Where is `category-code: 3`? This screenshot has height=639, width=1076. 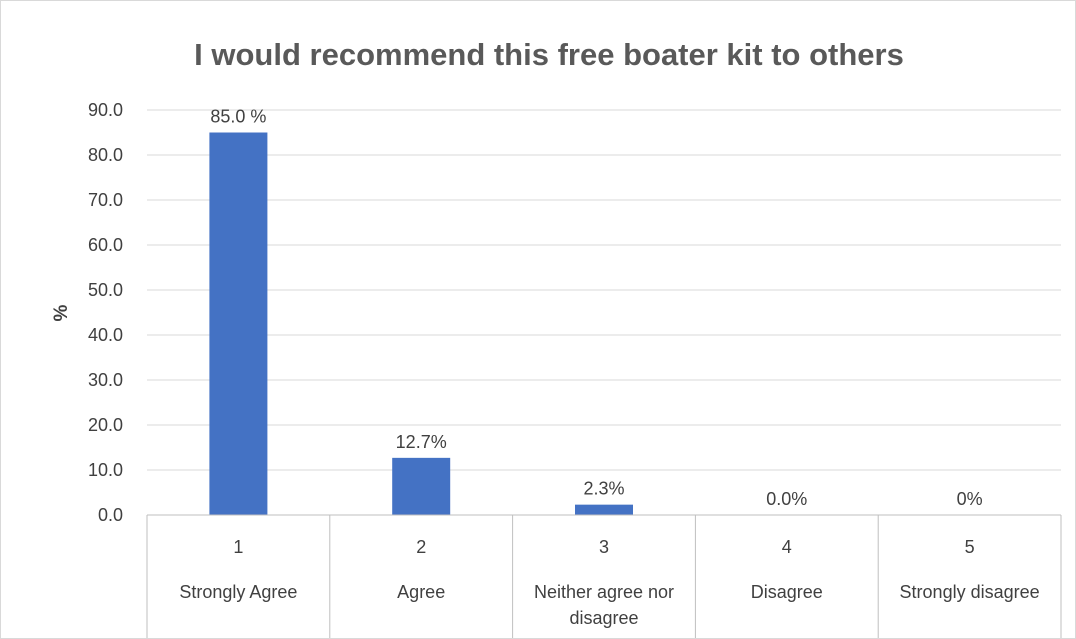 category-code: 3 is located at coordinates (604, 547).